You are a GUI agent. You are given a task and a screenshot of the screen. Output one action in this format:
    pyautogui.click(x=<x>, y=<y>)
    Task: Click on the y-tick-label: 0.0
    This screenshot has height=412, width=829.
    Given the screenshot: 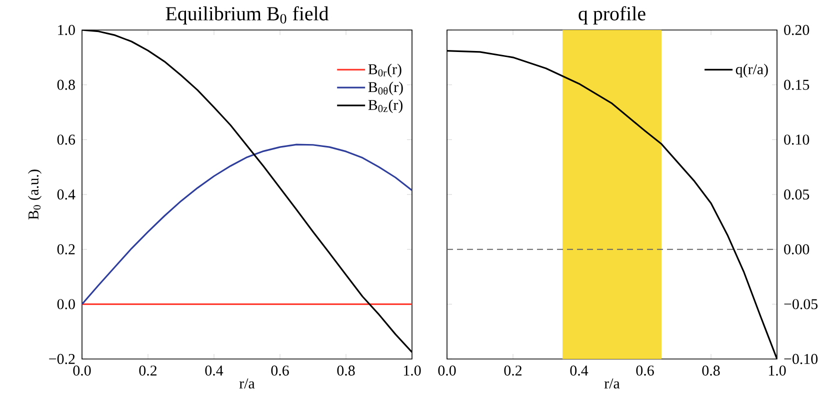 What is the action you would take?
    pyautogui.click(x=66, y=304)
    